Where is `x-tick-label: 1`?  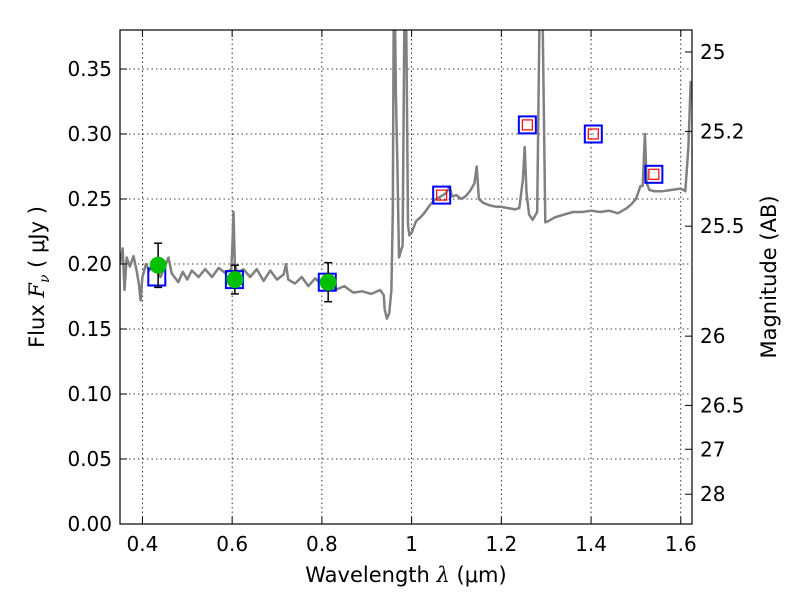 x-tick-label: 1 is located at coordinates (411, 544).